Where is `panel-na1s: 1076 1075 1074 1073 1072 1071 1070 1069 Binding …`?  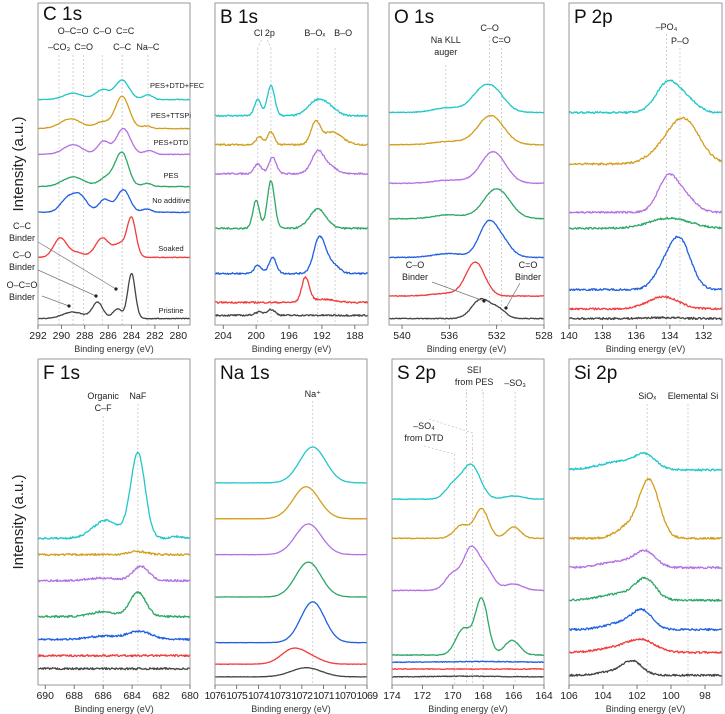 panel-na1s: 1076 1075 1074 1073 1072 1071 1070 1069 Binding … is located at coordinates (292, 536).